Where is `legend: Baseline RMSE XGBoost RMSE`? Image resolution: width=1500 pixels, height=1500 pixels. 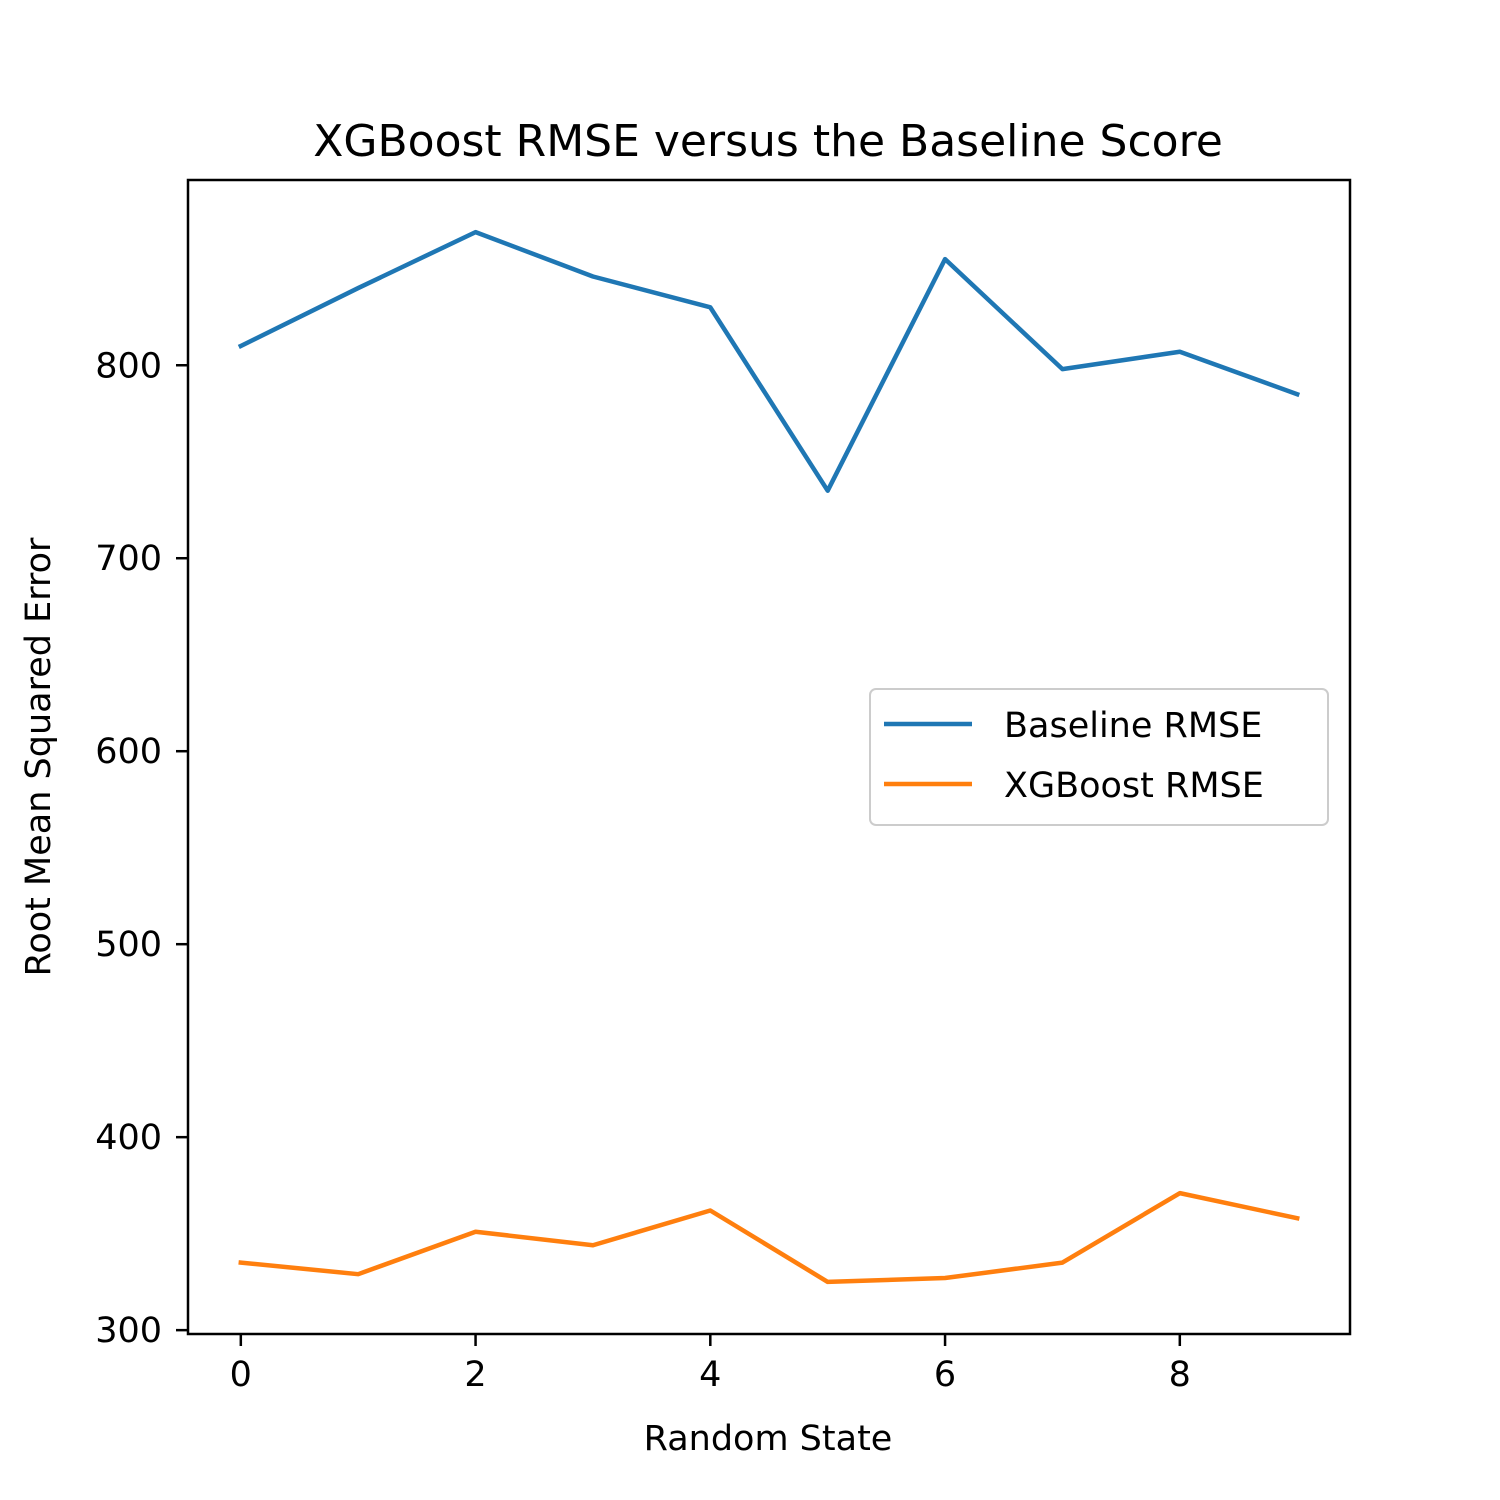 legend: Baseline RMSE XGBoost RMSE is located at coordinates (1099, 757).